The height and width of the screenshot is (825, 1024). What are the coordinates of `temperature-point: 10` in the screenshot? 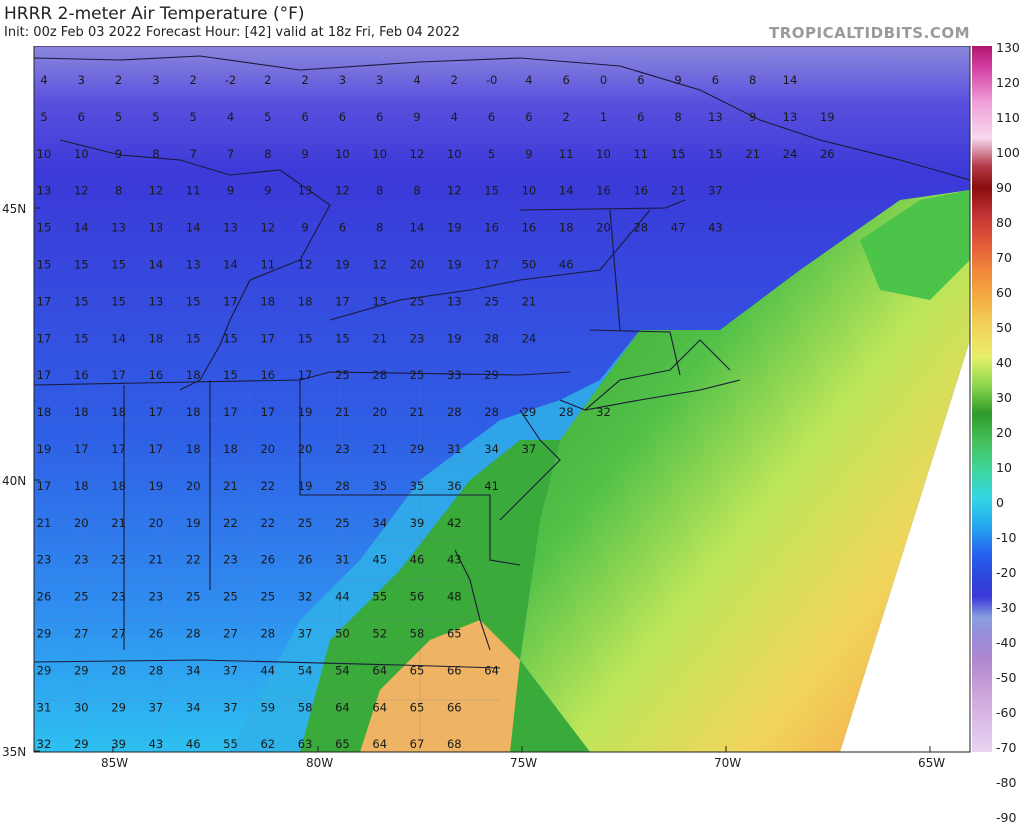 It's located at (81, 154).